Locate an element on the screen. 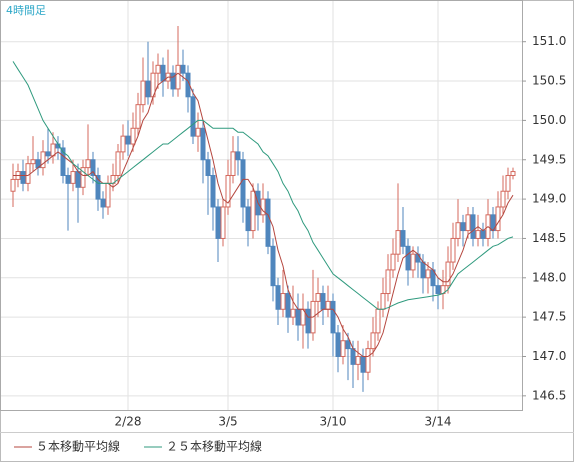  x-tick-label: 3/14 is located at coordinates (438, 422).